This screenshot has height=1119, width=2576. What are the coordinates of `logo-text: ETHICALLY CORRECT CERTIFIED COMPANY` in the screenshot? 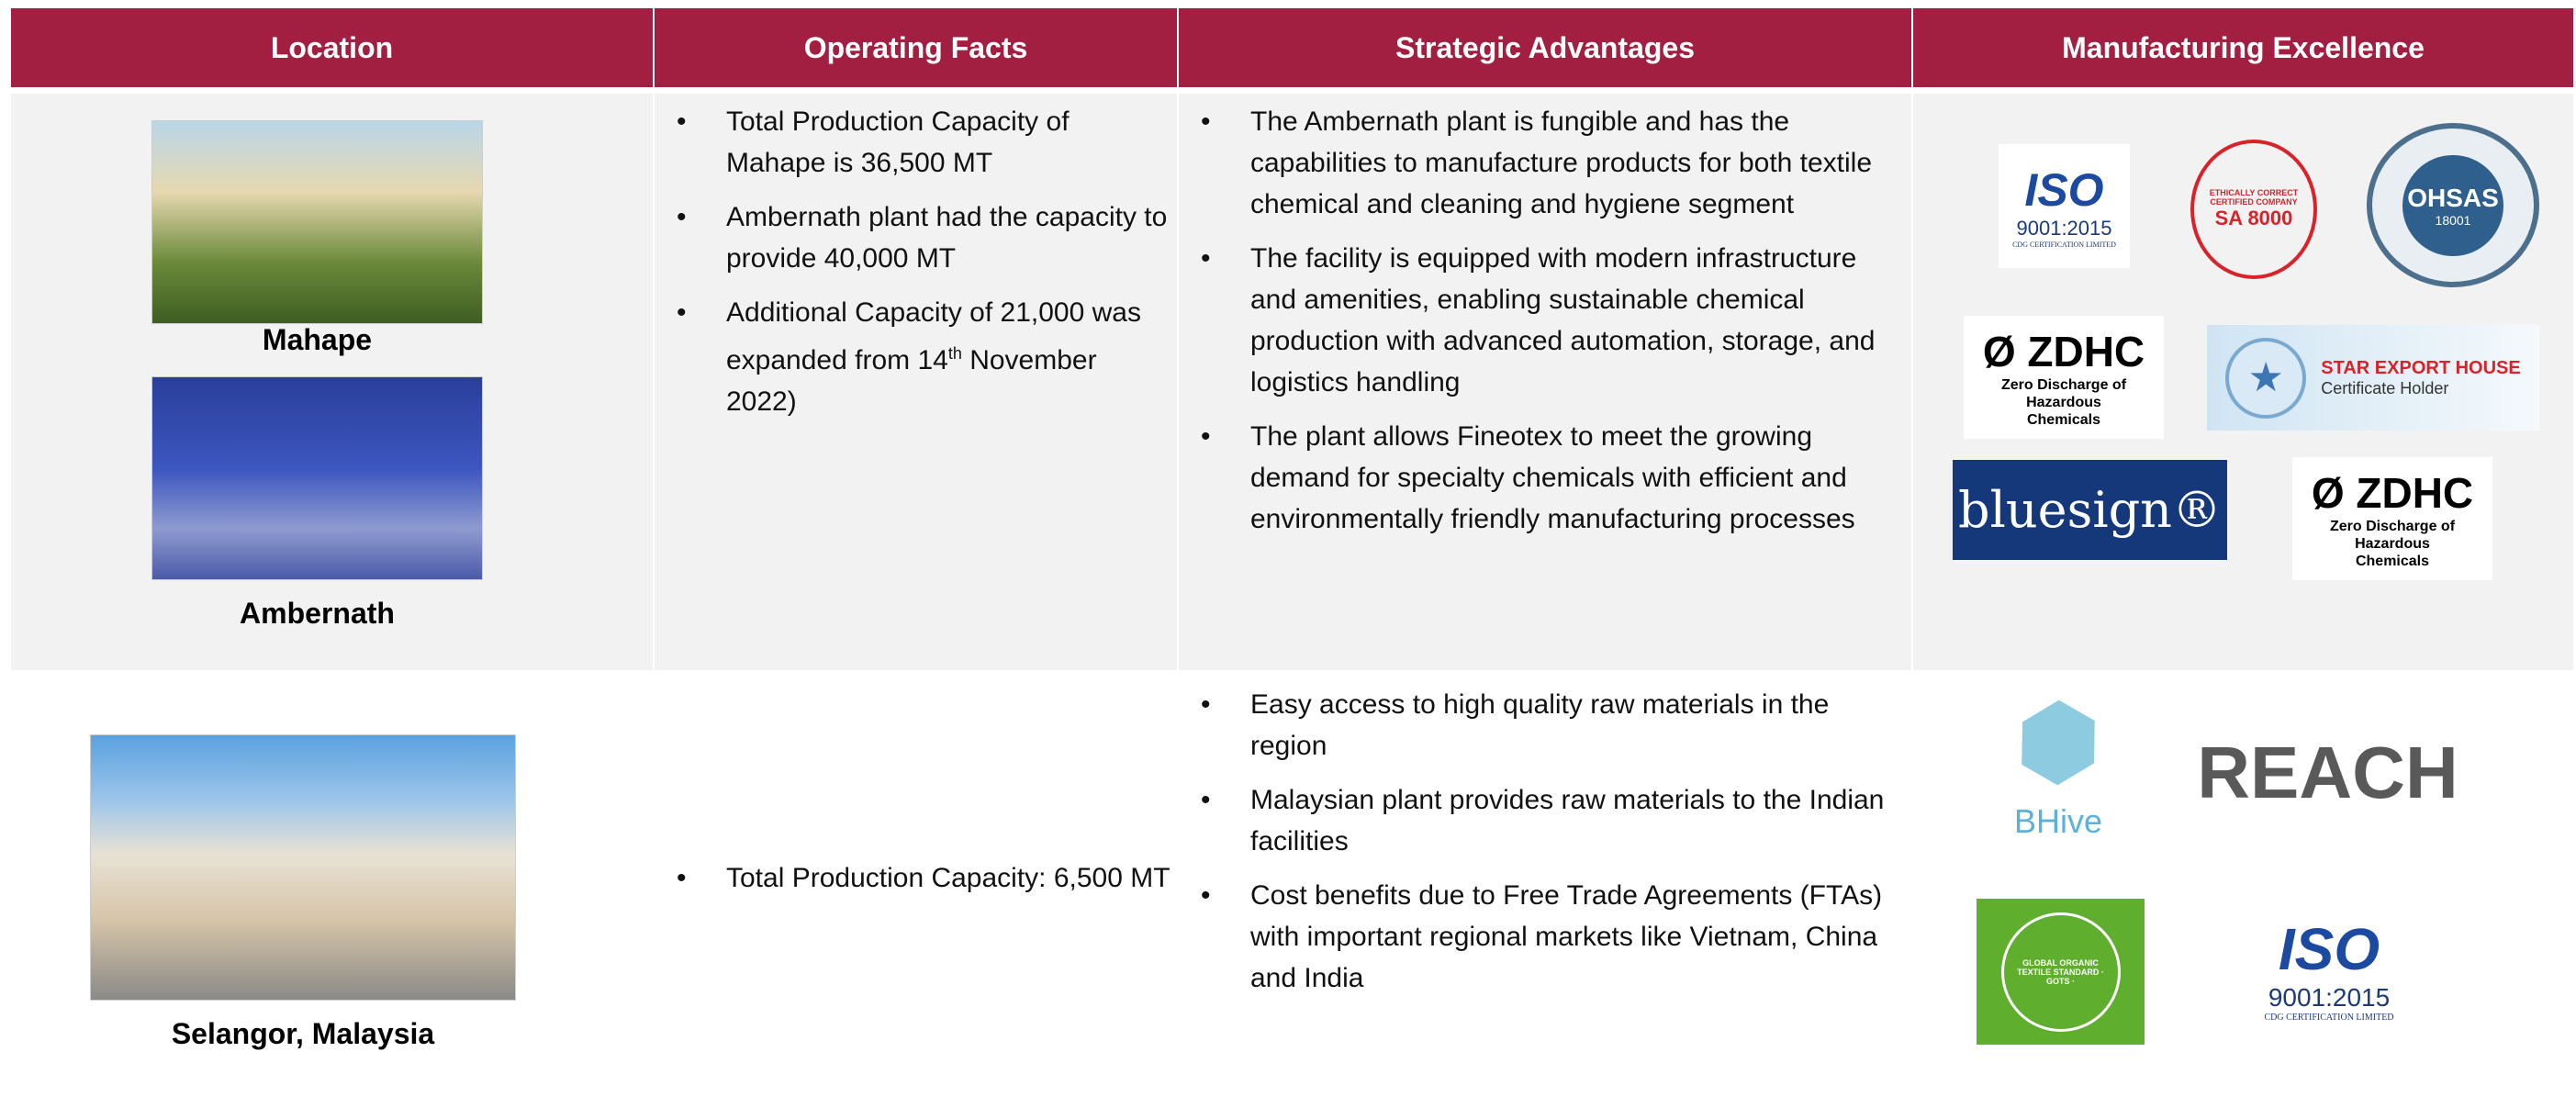 It's located at (2254, 197).